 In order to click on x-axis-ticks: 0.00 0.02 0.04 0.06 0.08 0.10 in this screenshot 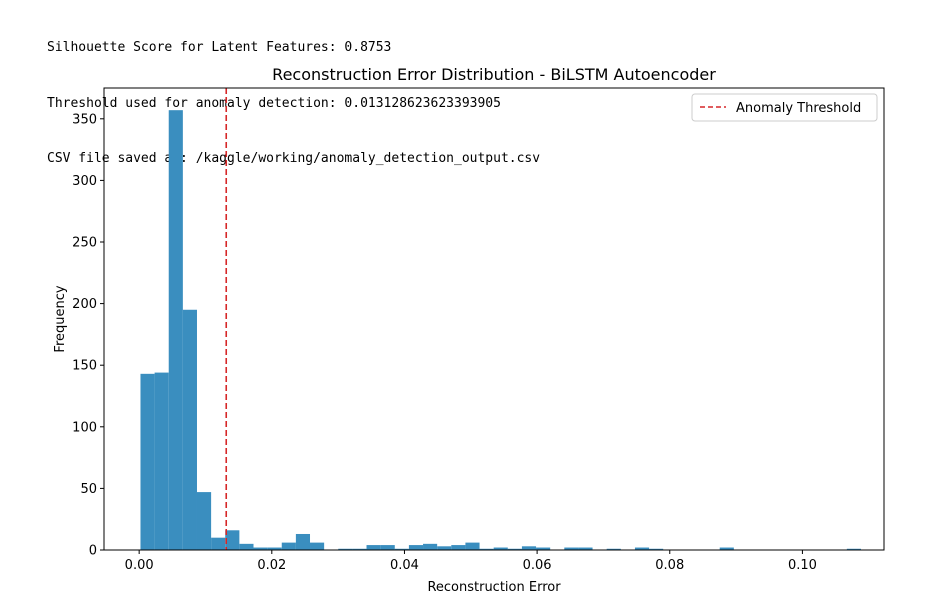, I will do `click(471, 561)`.